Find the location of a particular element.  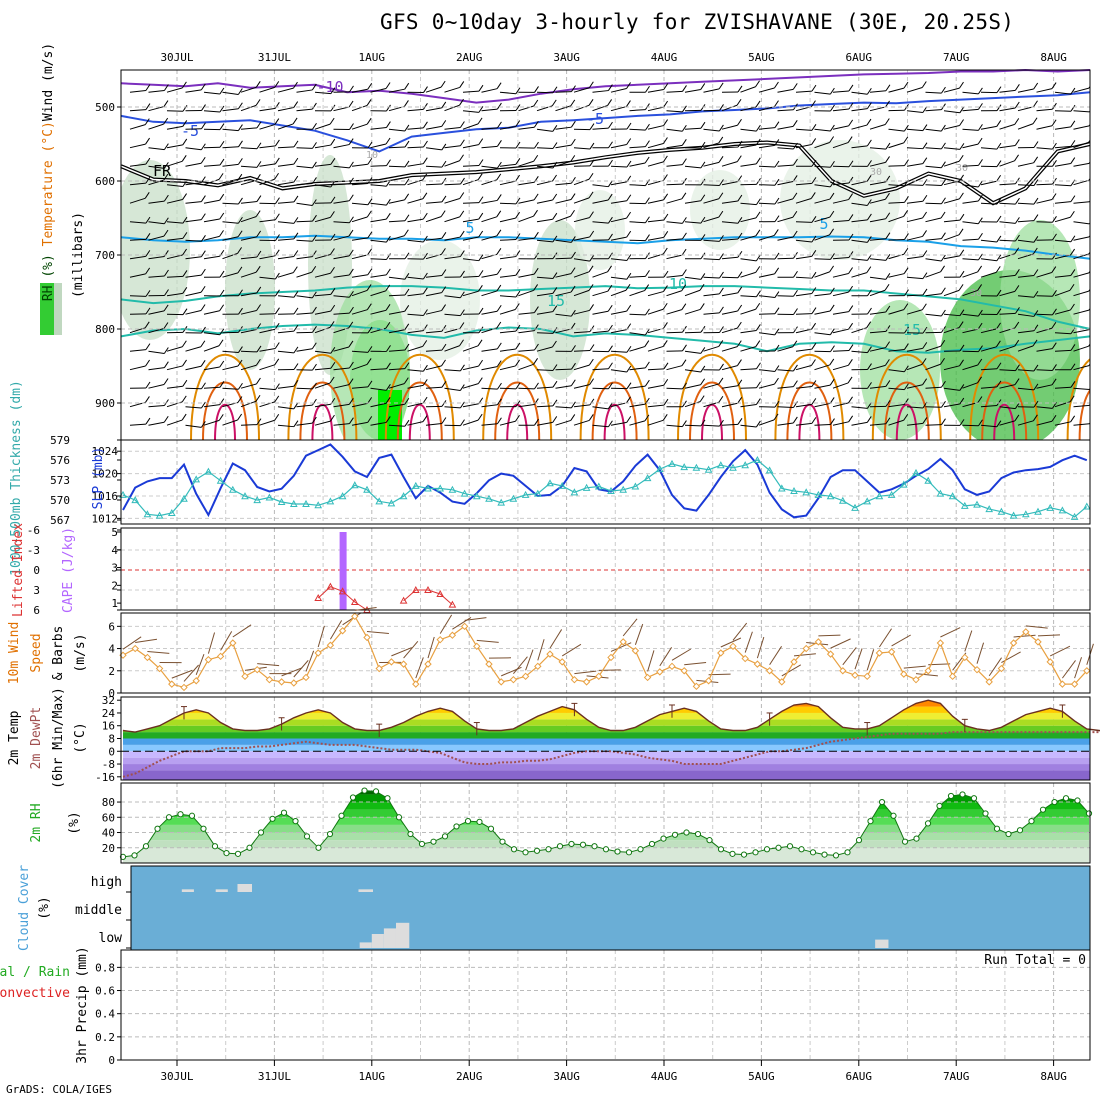

slp-ylabel: SLP (mb) is located at coordinates (98, 478).